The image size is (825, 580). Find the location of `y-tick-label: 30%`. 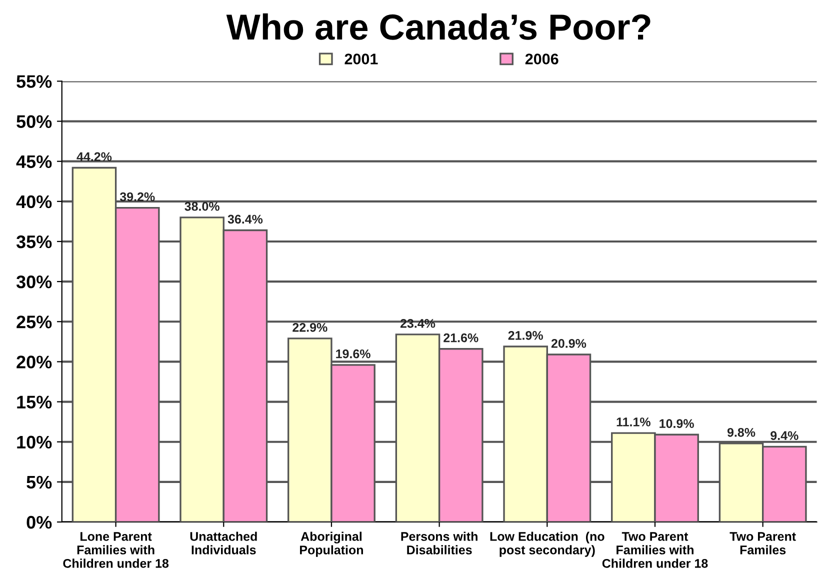

y-tick-label: 30% is located at coordinates (34, 282).